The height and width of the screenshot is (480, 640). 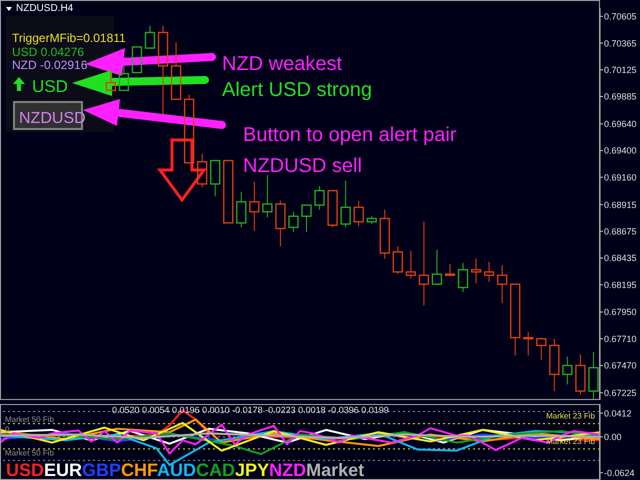 What do you see at coordinates (618, 413) in the screenshot?
I see `y-tick-label: 0.0412` at bounding box center [618, 413].